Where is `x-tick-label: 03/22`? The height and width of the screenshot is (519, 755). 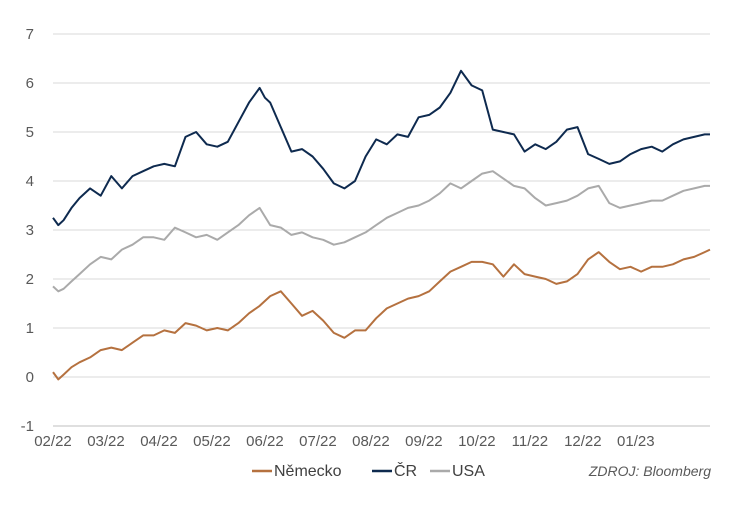
x-tick-label: 03/22 is located at coordinates (106, 441).